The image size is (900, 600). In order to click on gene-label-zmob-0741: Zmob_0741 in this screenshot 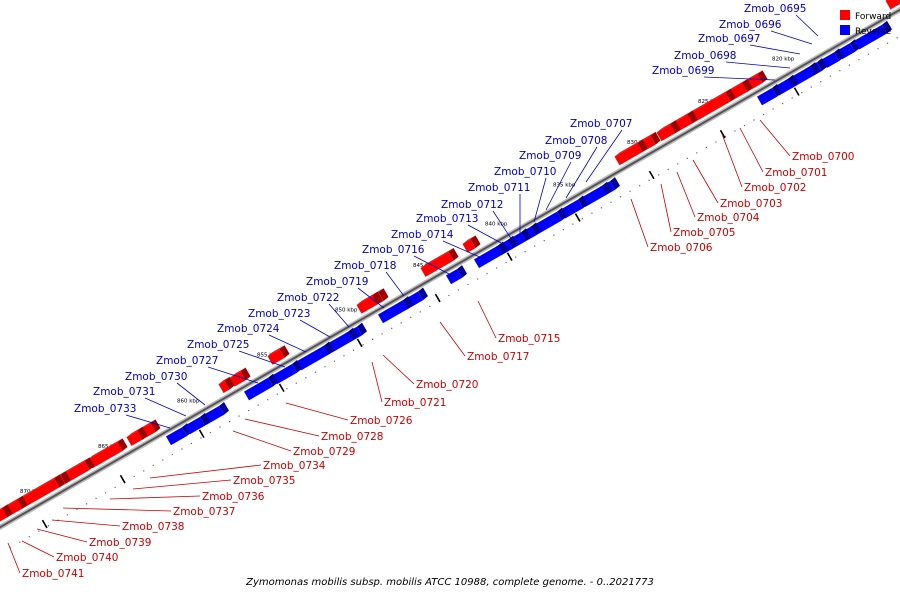, I will do `click(53, 574)`.